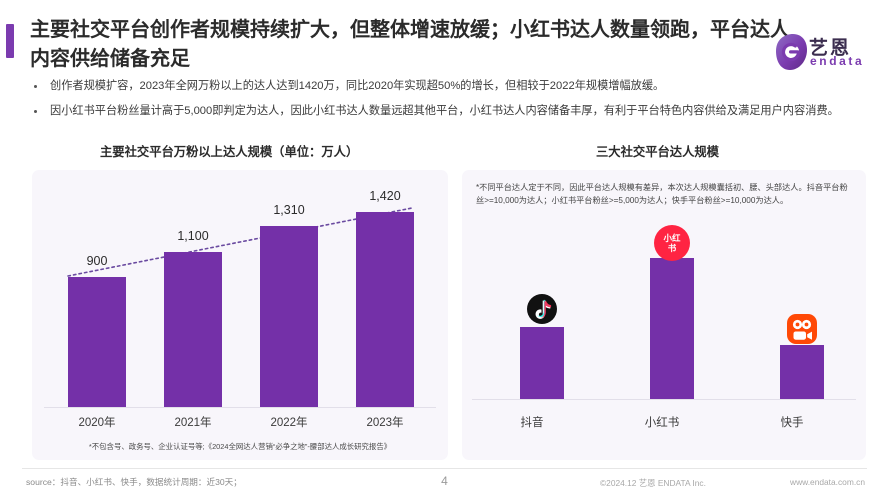 Image resolution: width=889 pixels, height=500 pixels. What do you see at coordinates (97, 342) in the screenshot?
I see `bar-2020` at bounding box center [97, 342].